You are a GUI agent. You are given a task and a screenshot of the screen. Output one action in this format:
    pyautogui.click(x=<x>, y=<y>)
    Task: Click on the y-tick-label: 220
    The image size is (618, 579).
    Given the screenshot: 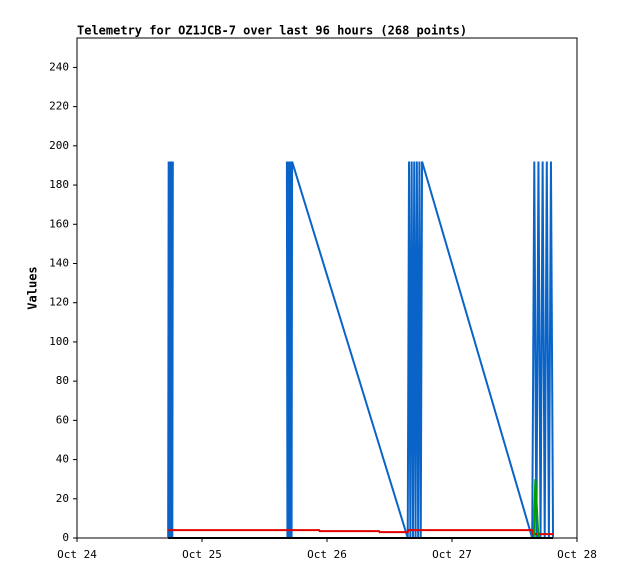 What is the action you would take?
    pyautogui.click(x=59, y=106)
    